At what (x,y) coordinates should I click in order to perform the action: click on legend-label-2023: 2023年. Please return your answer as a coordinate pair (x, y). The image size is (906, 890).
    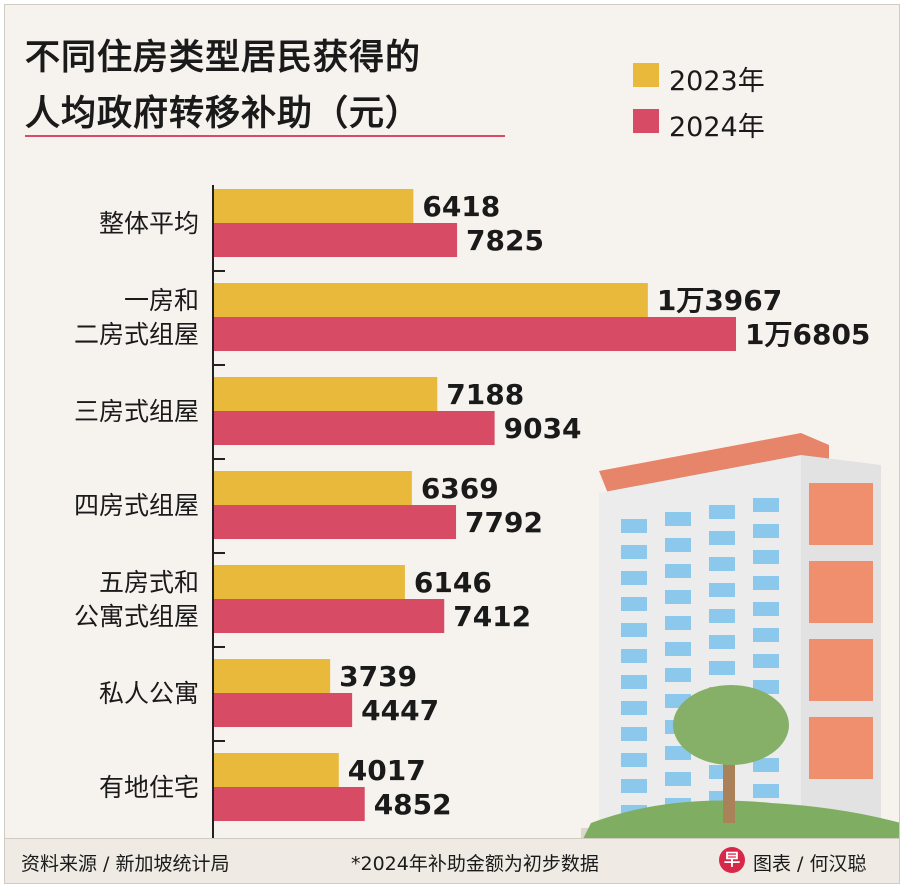
    Looking at the image, I should click on (717, 81).